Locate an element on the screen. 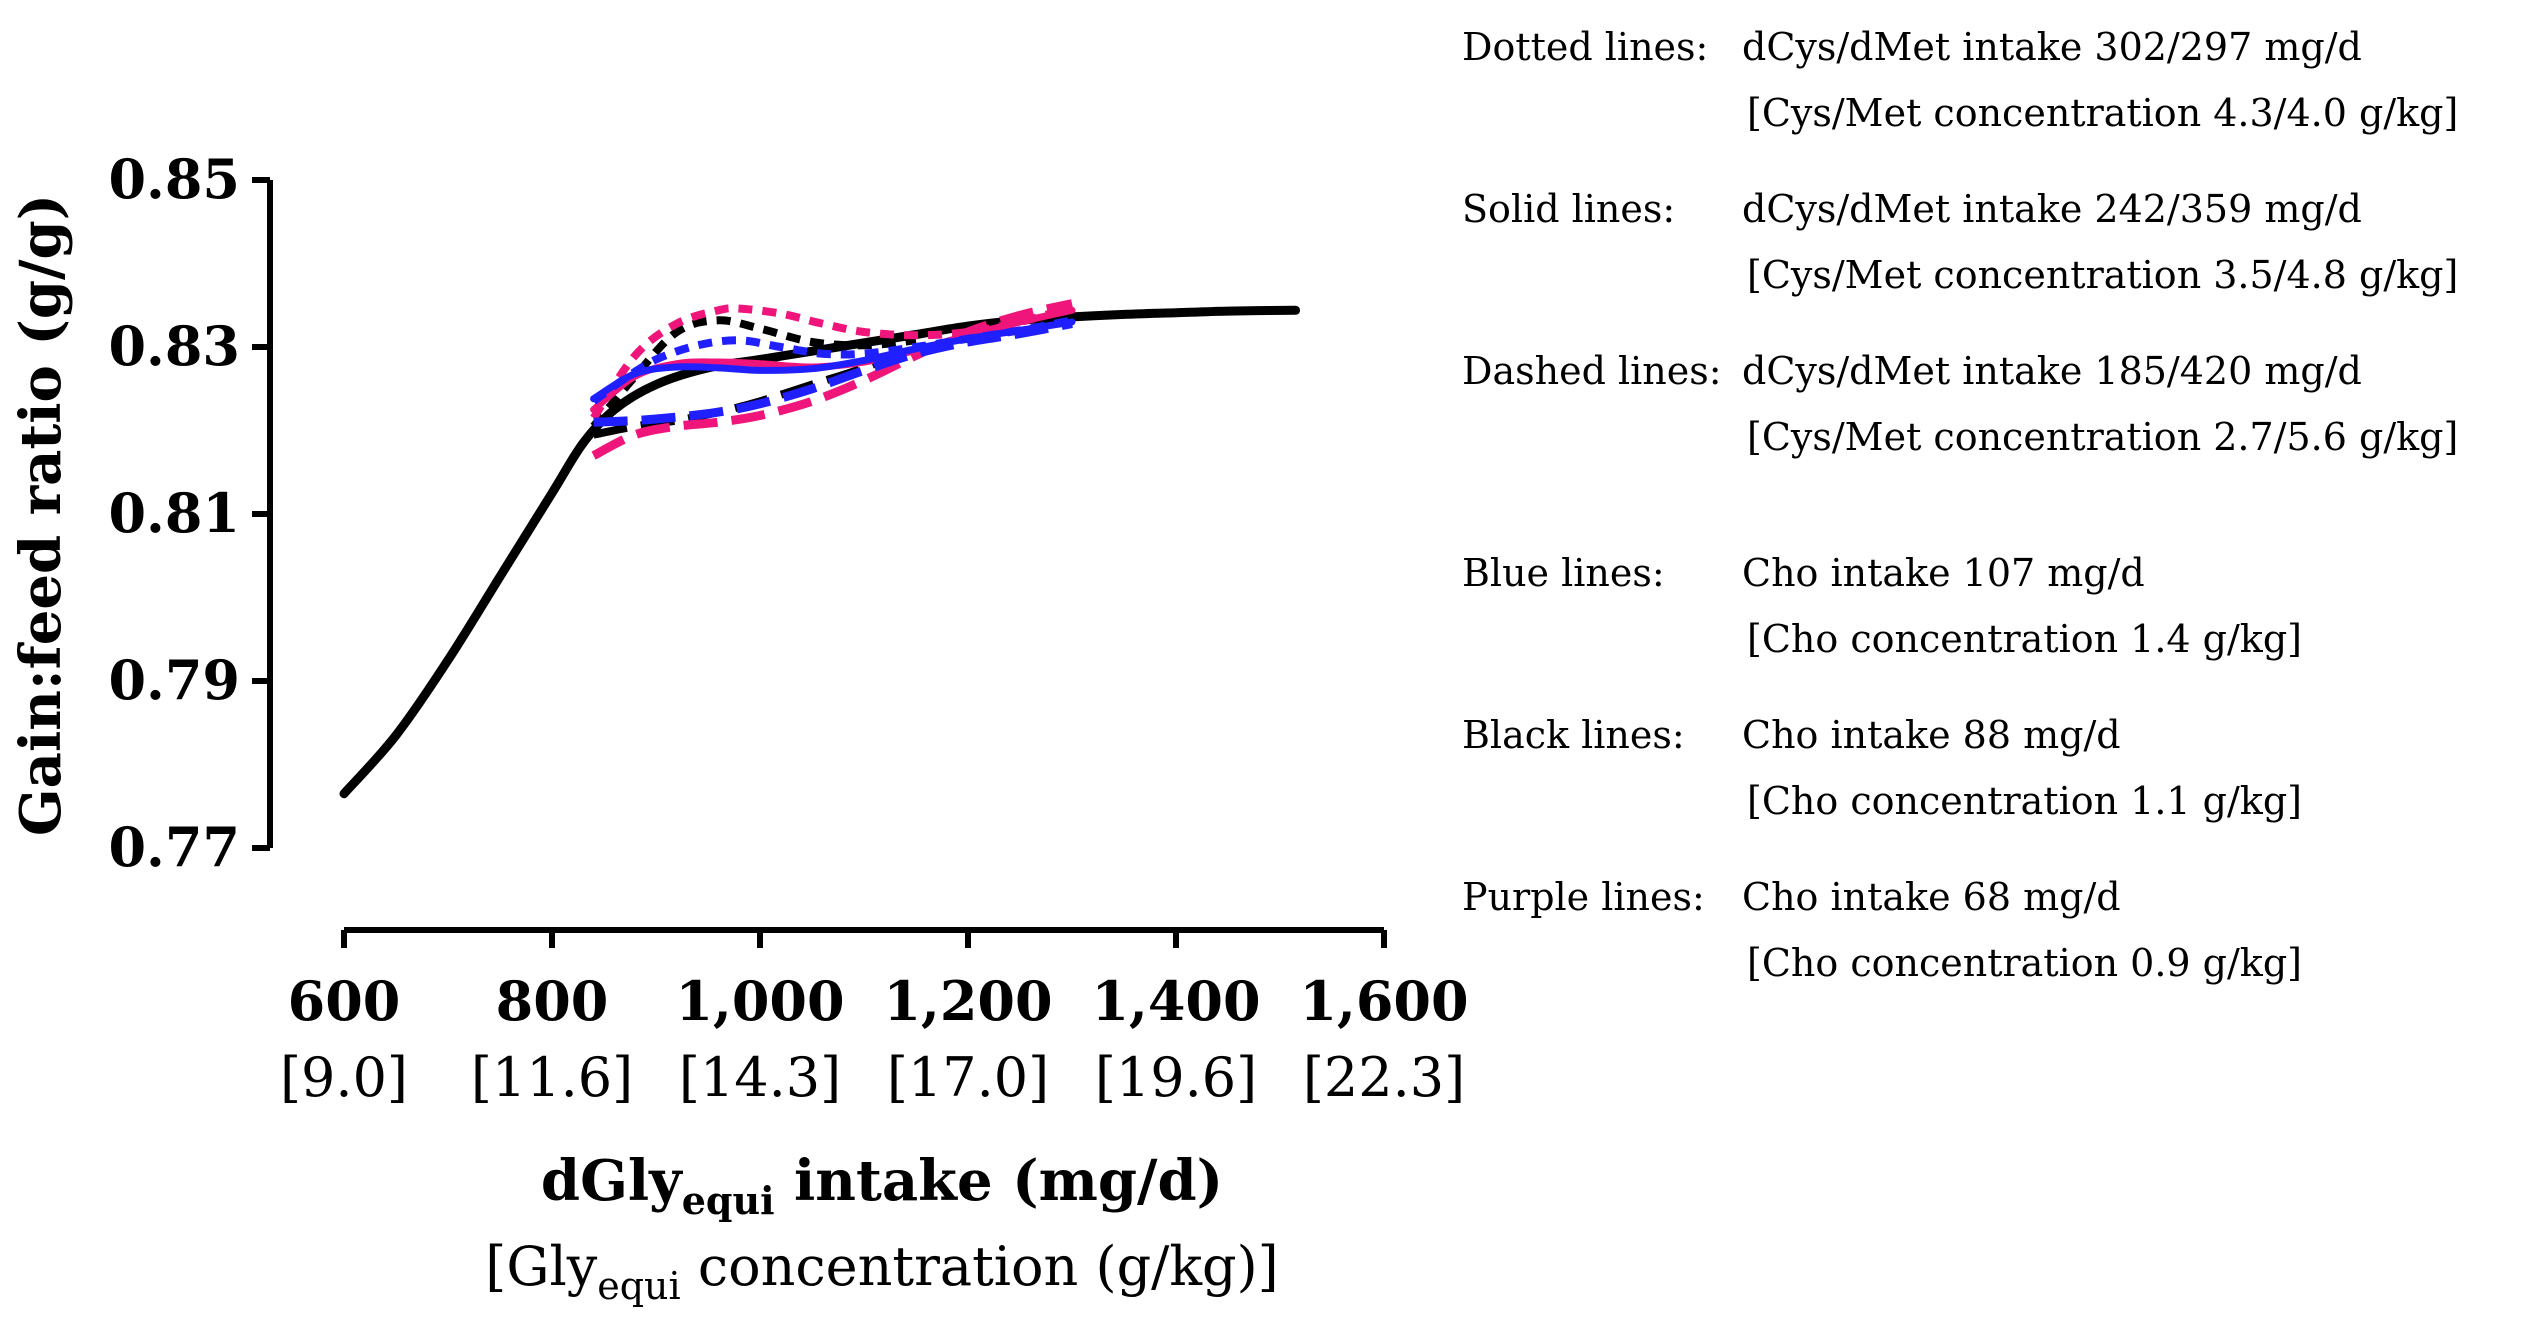  y-tick-label: 0.83 is located at coordinates (174, 346).